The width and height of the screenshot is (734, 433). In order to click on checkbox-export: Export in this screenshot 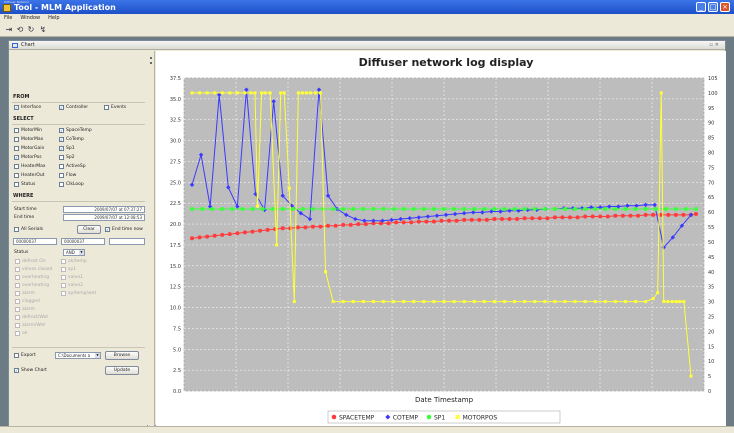, I will do `click(25, 355)`.